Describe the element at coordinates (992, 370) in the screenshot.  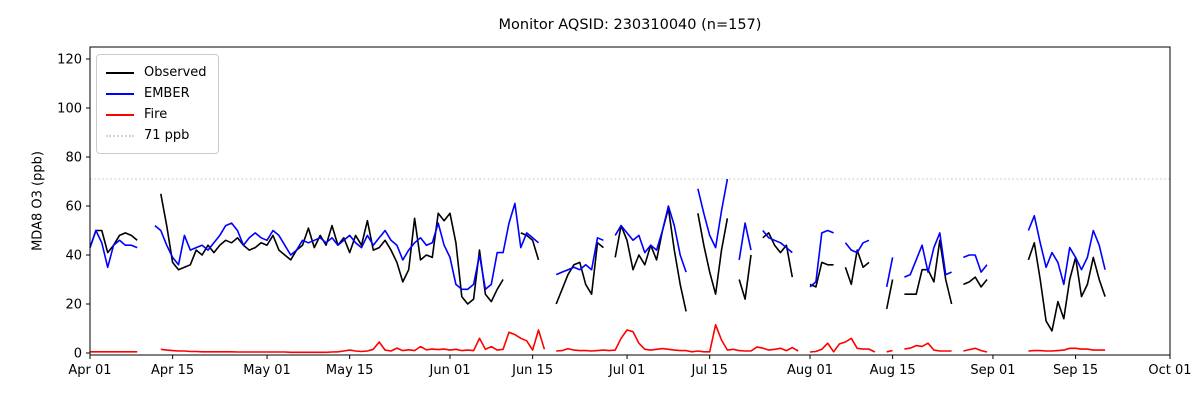
I see `x-tick-label: Sep 01` at that location.